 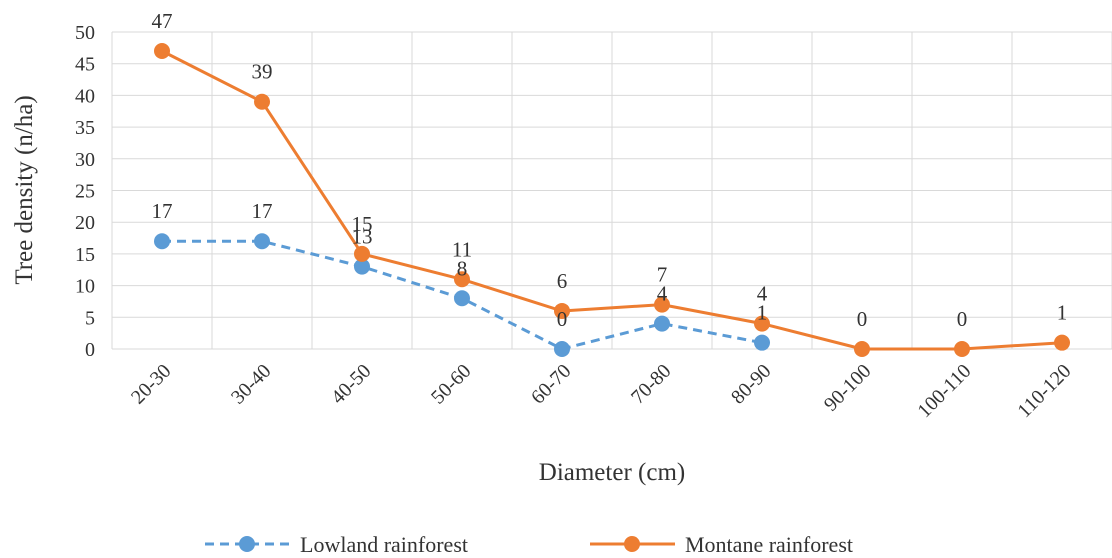 What do you see at coordinates (612, 472) in the screenshot?
I see `x-axis-title: Diameter (cm)` at bounding box center [612, 472].